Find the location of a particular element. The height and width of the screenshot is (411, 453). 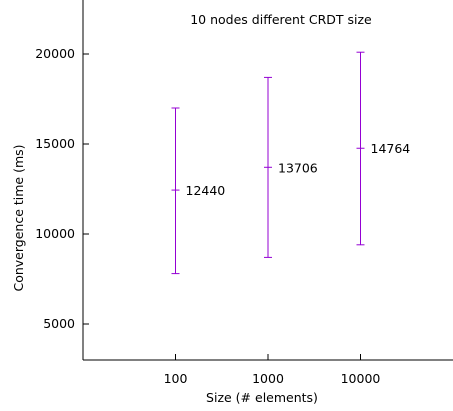

data-label: 14764 is located at coordinates (391, 148).